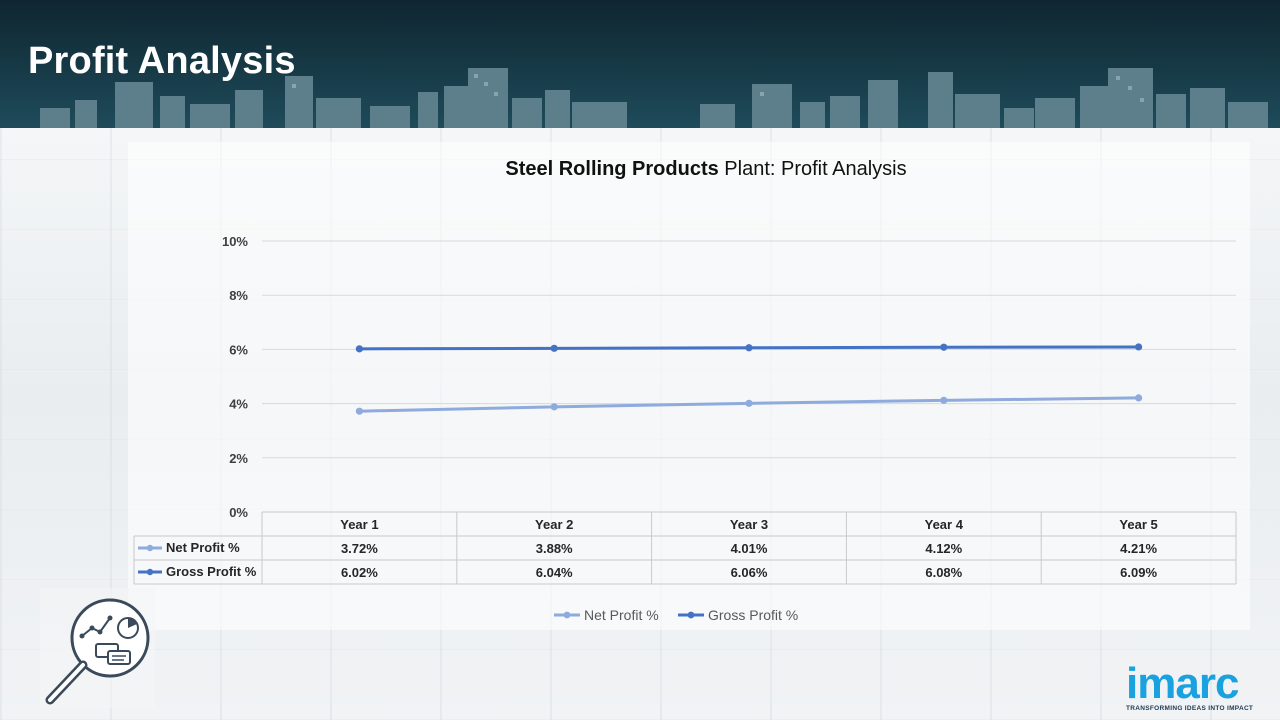 Image resolution: width=1280 pixels, height=720 pixels. Describe the element at coordinates (554, 524) in the screenshot. I see `x-category-label: Year 2` at that location.